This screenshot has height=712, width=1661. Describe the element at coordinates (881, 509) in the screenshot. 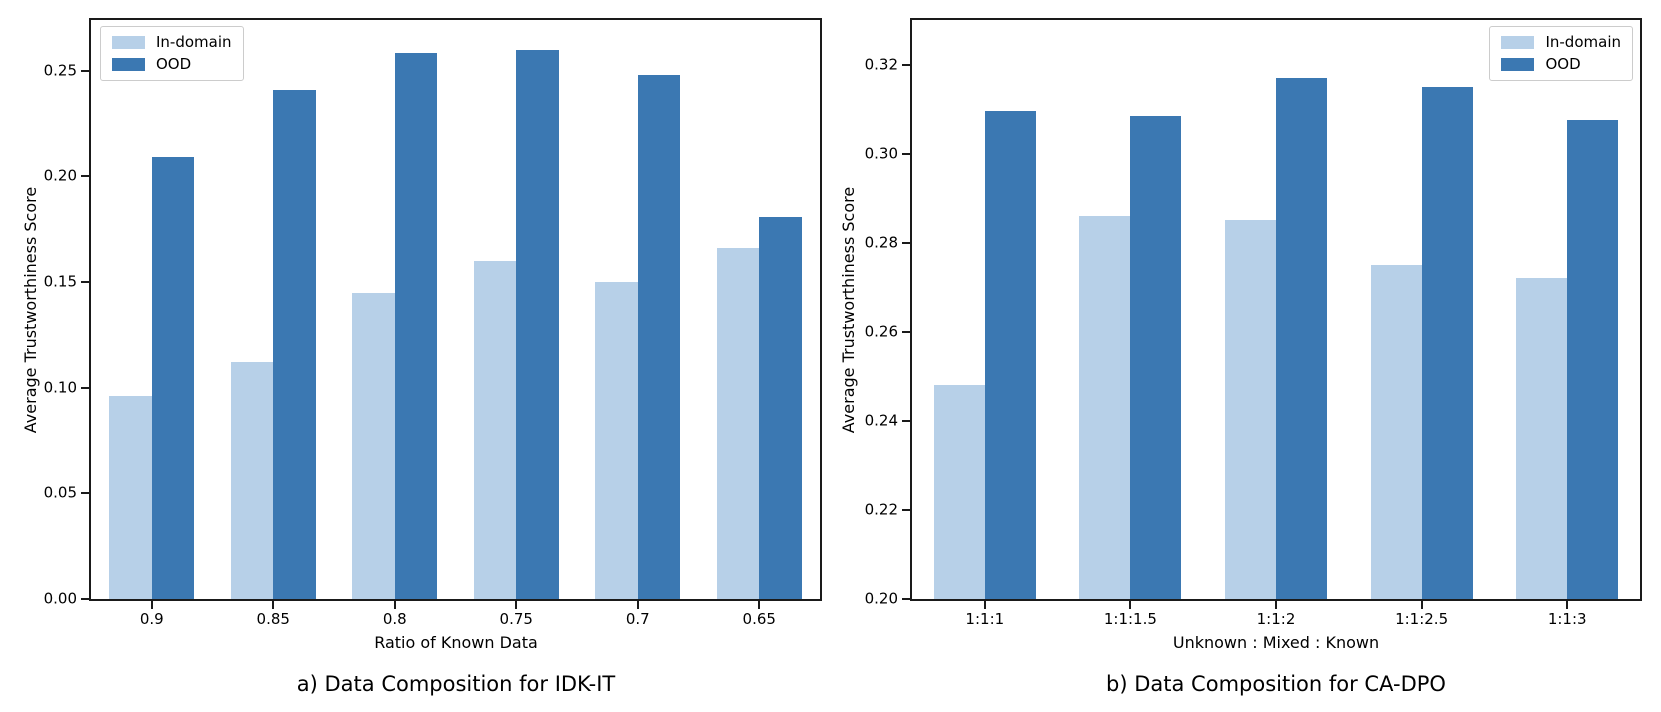

I see `y-tick-label: 0.22` at that location.